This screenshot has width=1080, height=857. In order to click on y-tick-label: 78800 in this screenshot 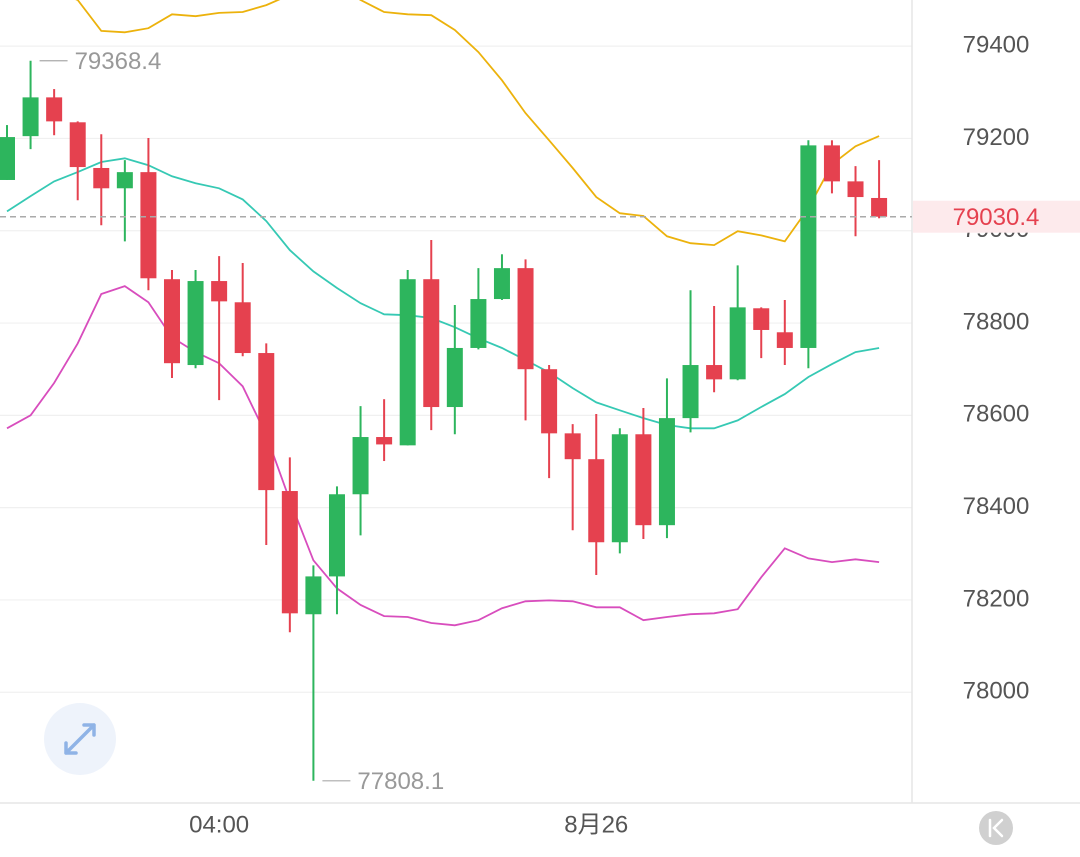, I will do `click(996, 321)`.